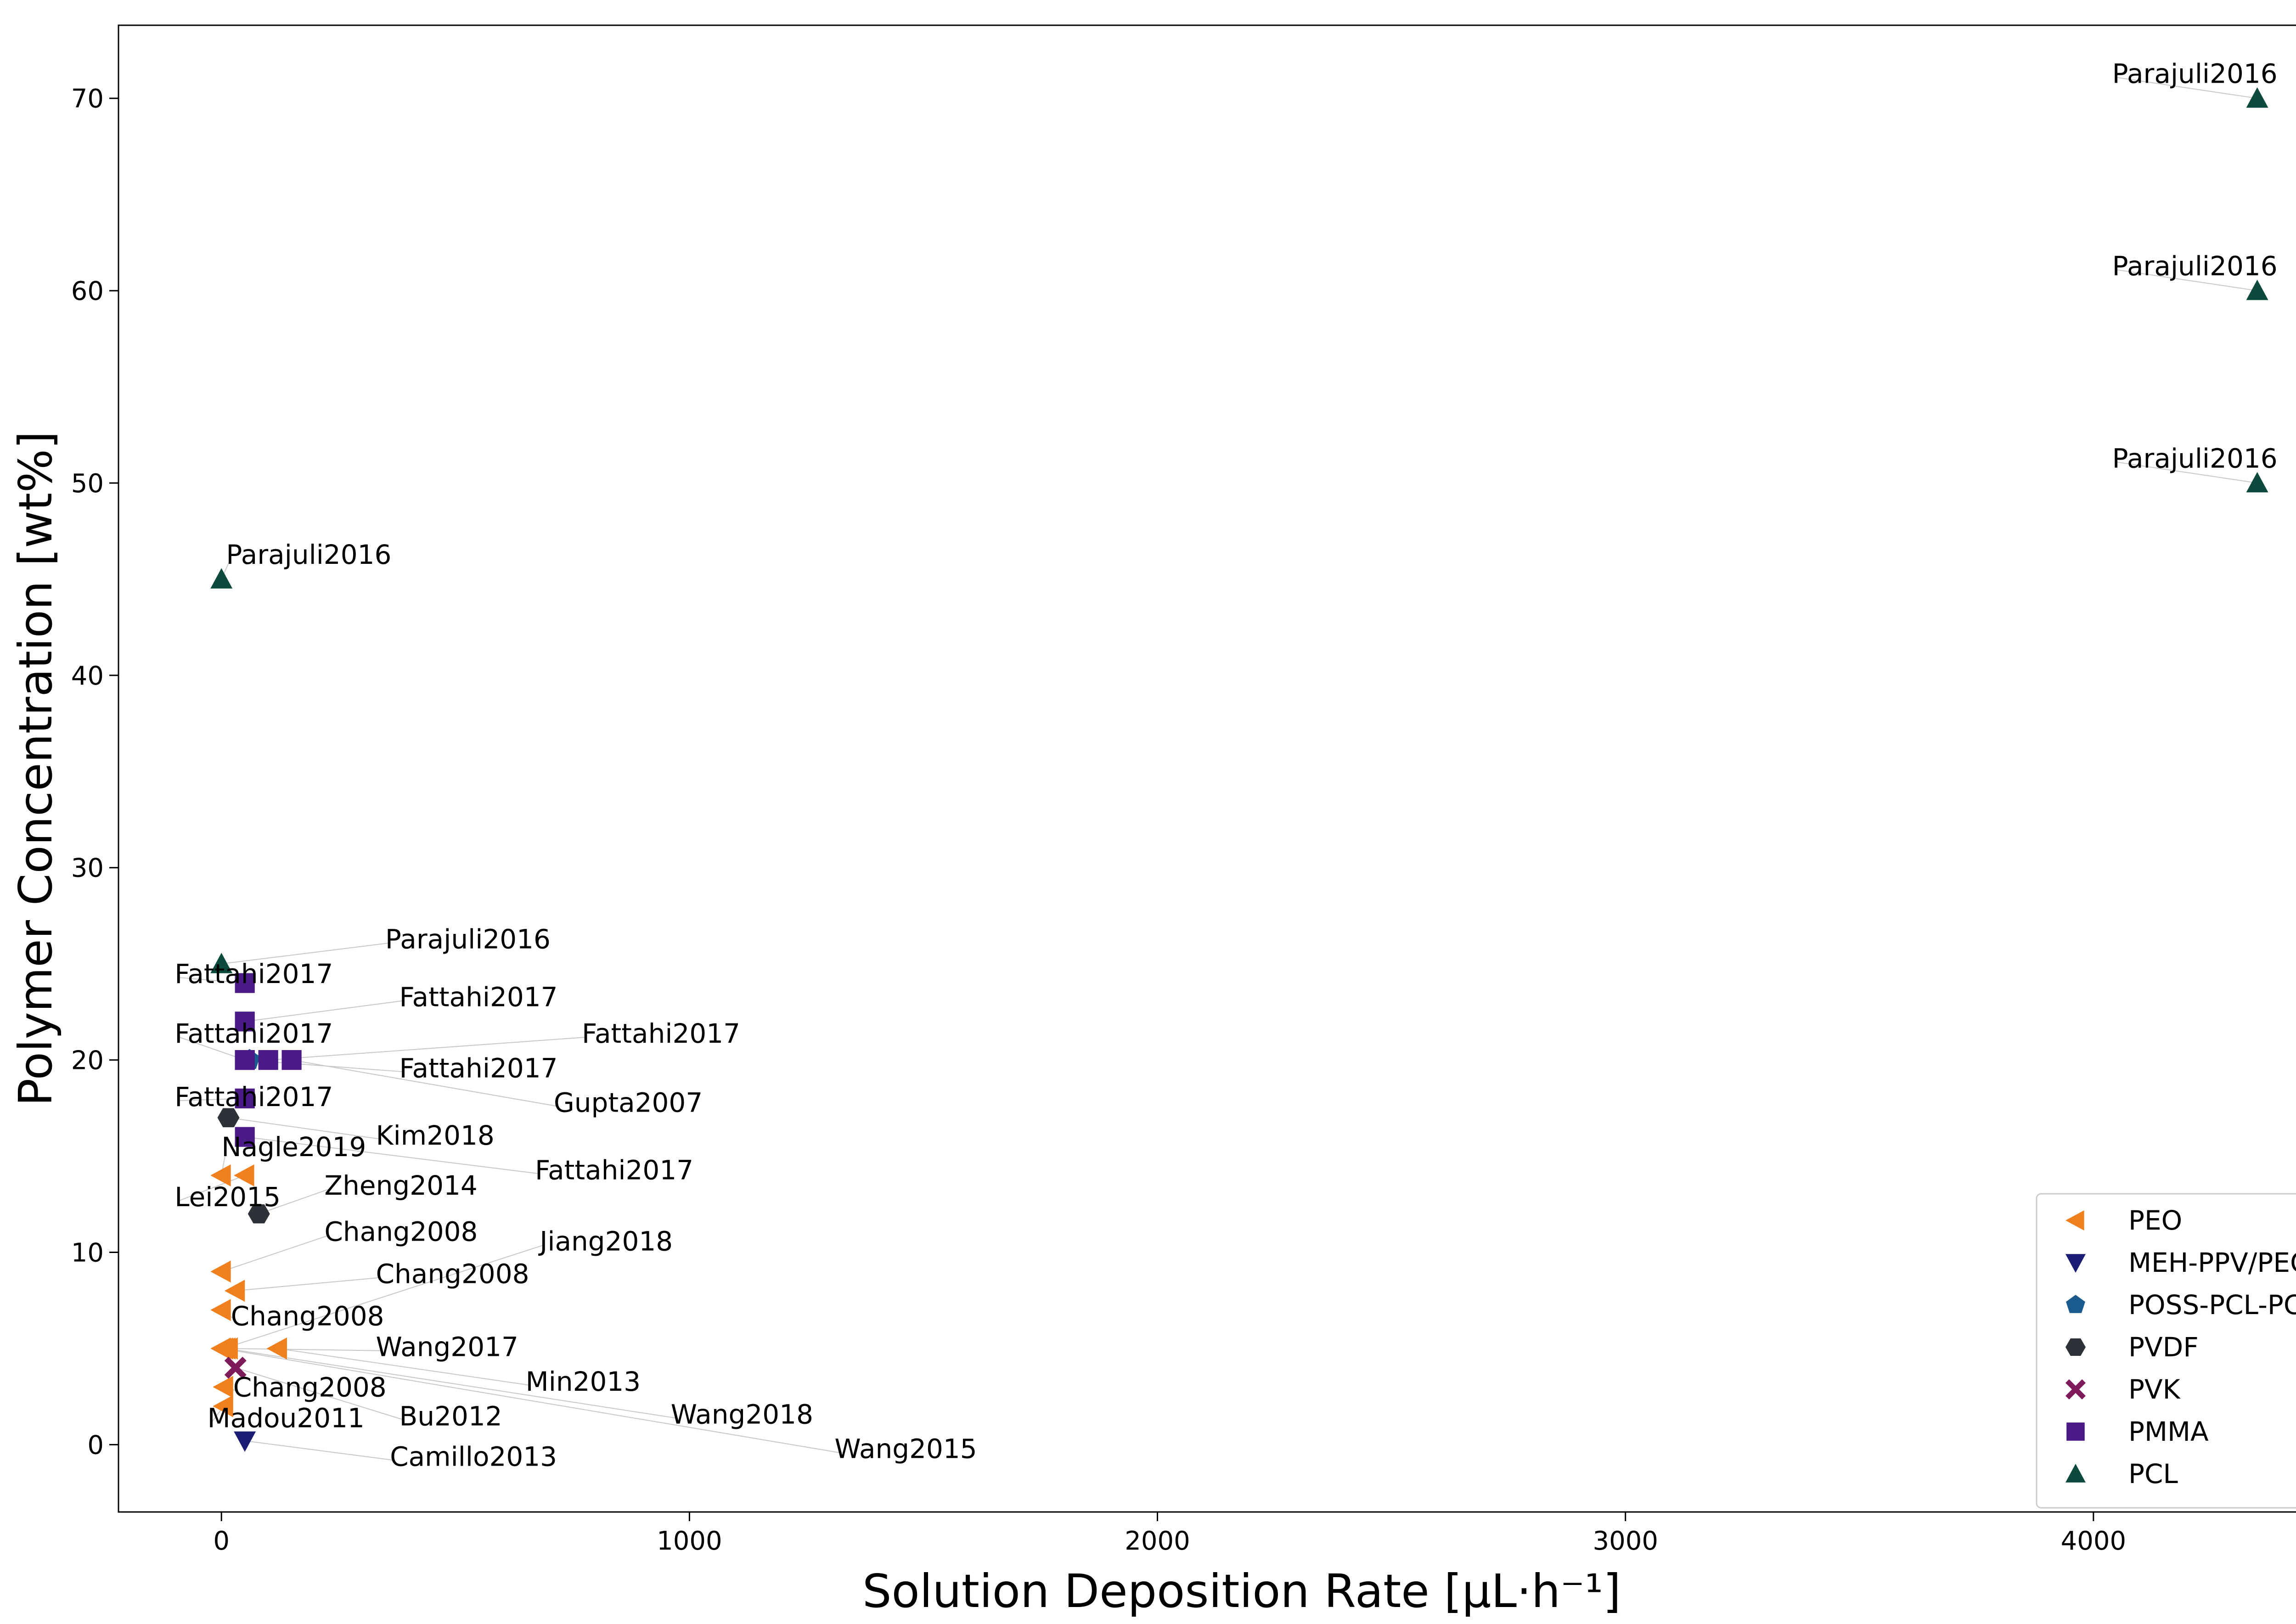 Image resolution: width=2296 pixels, height=1624 pixels. What do you see at coordinates (447, 1347) in the screenshot?
I see `annotation-label: Wang2017` at bounding box center [447, 1347].